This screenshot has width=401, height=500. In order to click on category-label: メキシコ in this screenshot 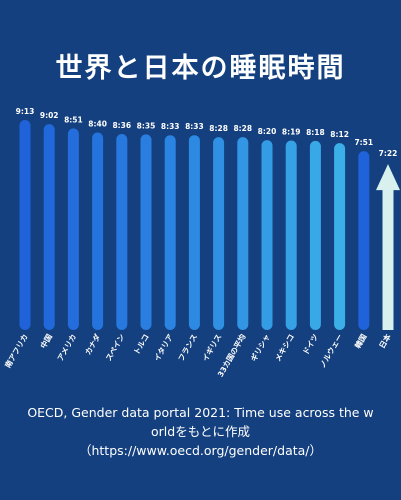, I will do `click(284, 348)`.